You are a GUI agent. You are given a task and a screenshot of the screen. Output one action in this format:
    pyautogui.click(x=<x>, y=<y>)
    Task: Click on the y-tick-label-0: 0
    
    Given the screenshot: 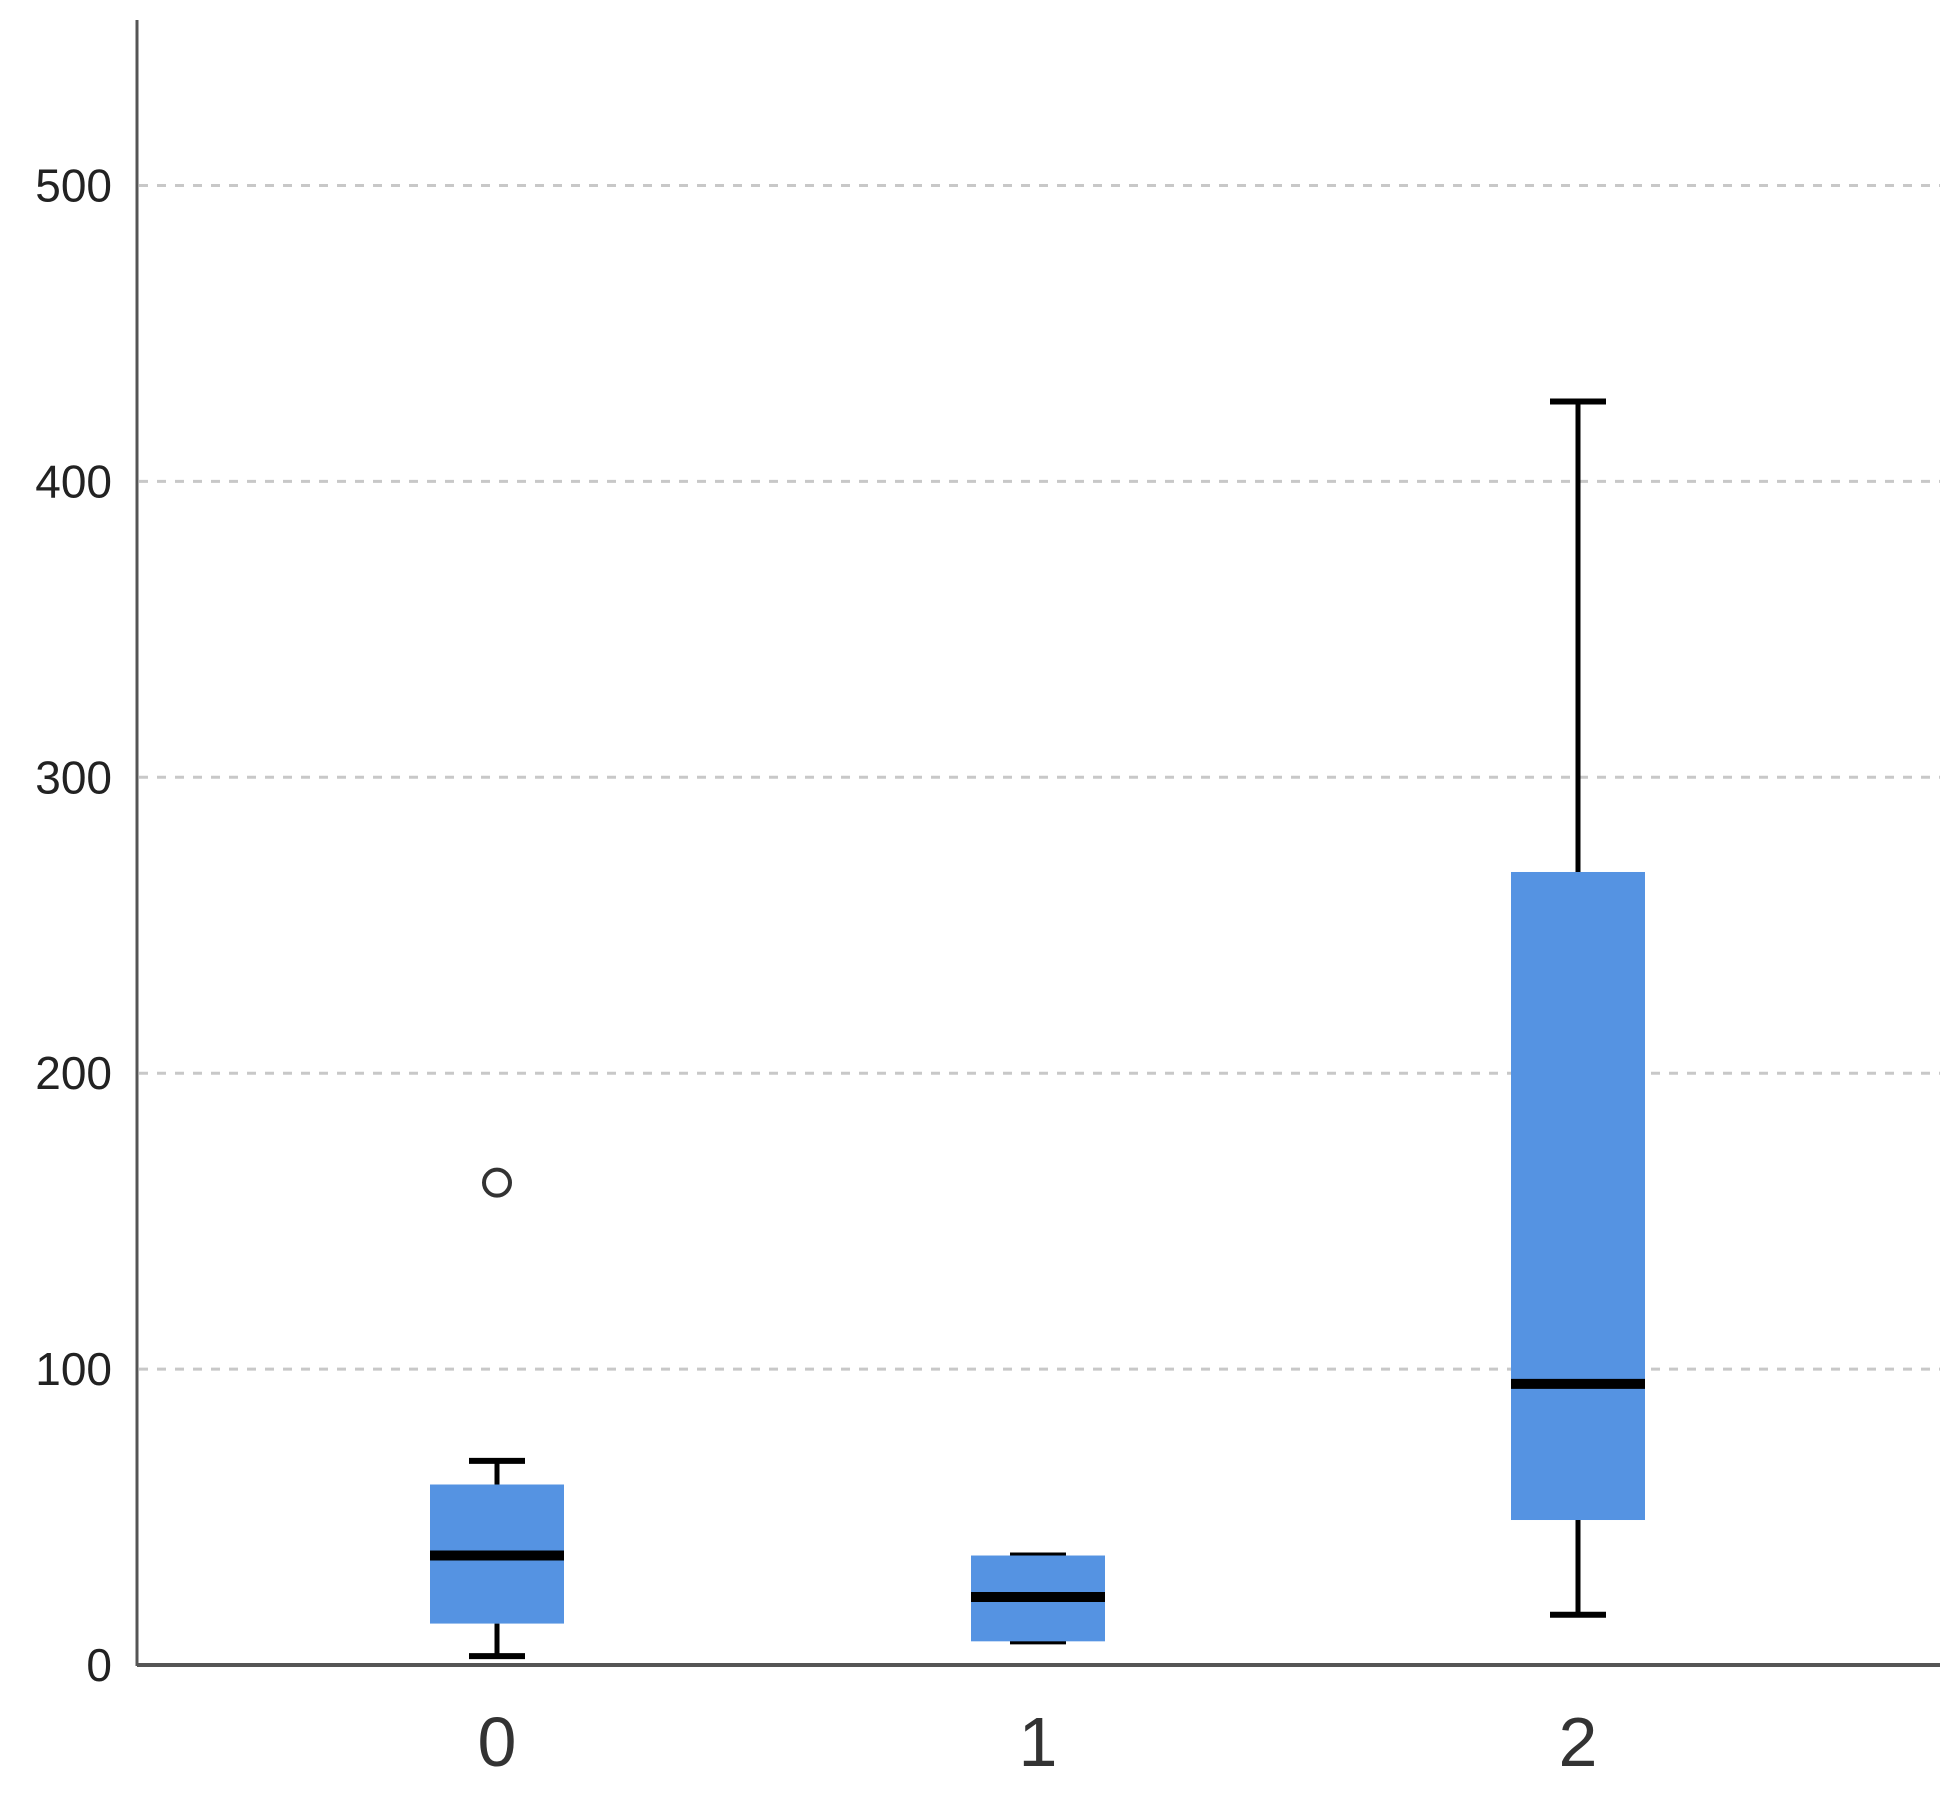 What is the action you would take?
    pyautogui.click(x=99, y=1665)
    